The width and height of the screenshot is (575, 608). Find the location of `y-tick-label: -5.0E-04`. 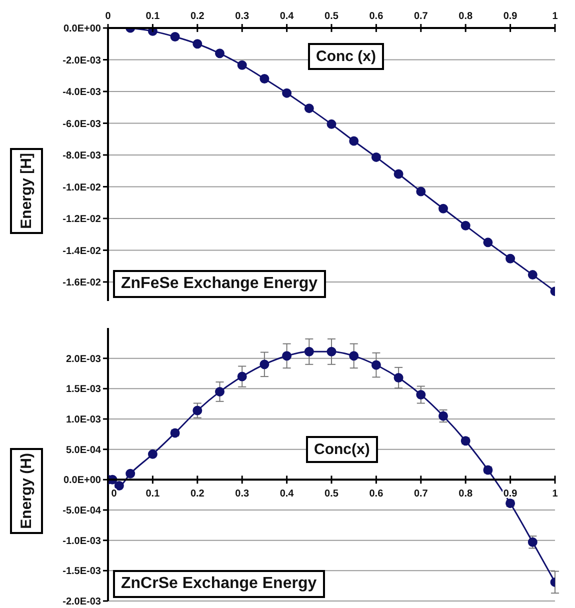

y-tick-label: -5.0E-04 is located at coordinates (82, 511).